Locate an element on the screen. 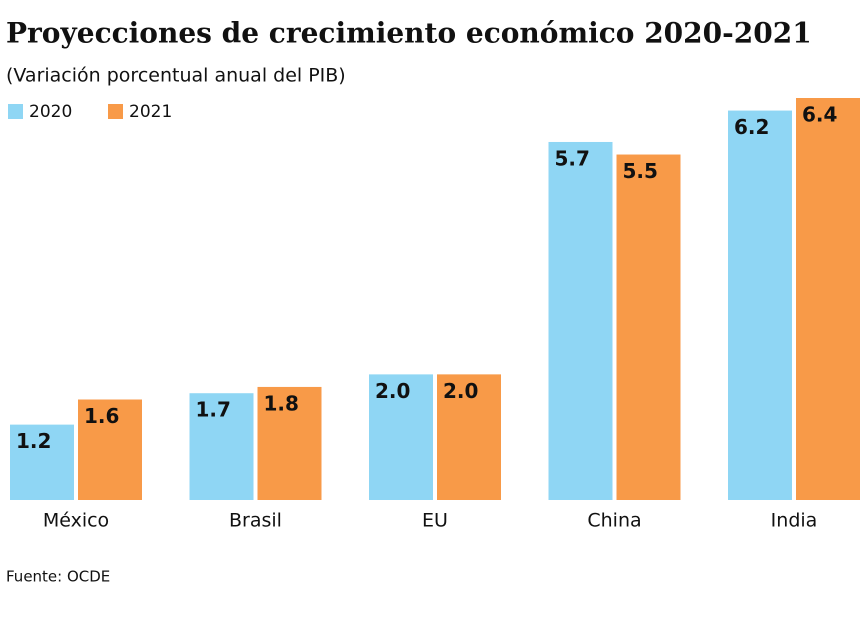 The image size is (866, 620). x-tick-label: EU is located at coordinates (435, 521).